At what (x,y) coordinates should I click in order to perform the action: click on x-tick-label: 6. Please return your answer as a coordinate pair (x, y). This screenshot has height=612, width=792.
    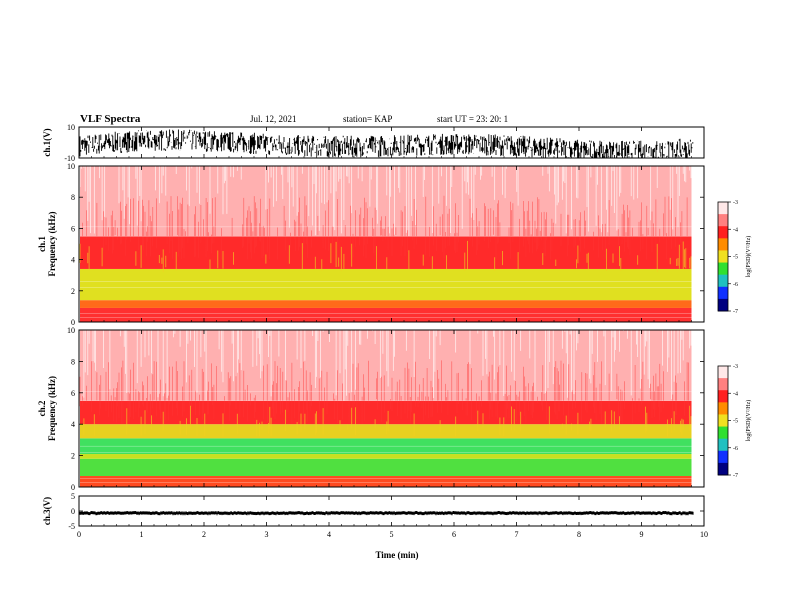
    Looking at the image, I should click on (454, 534).